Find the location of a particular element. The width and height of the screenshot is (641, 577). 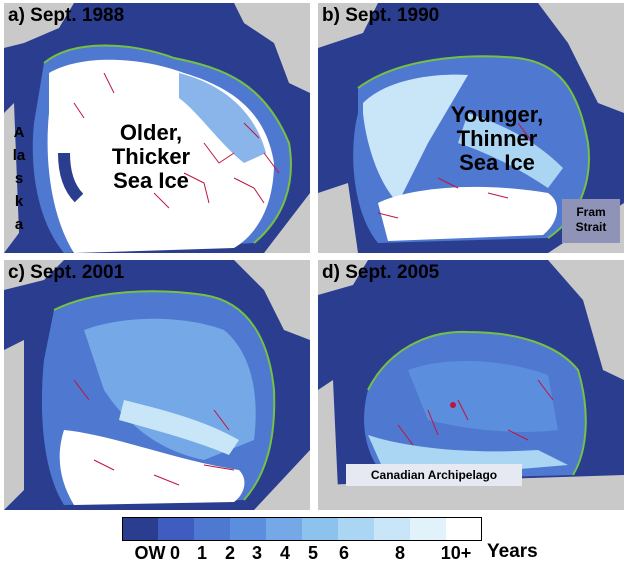

legend-tick-label: 4 is located at coordinates (285, 553).